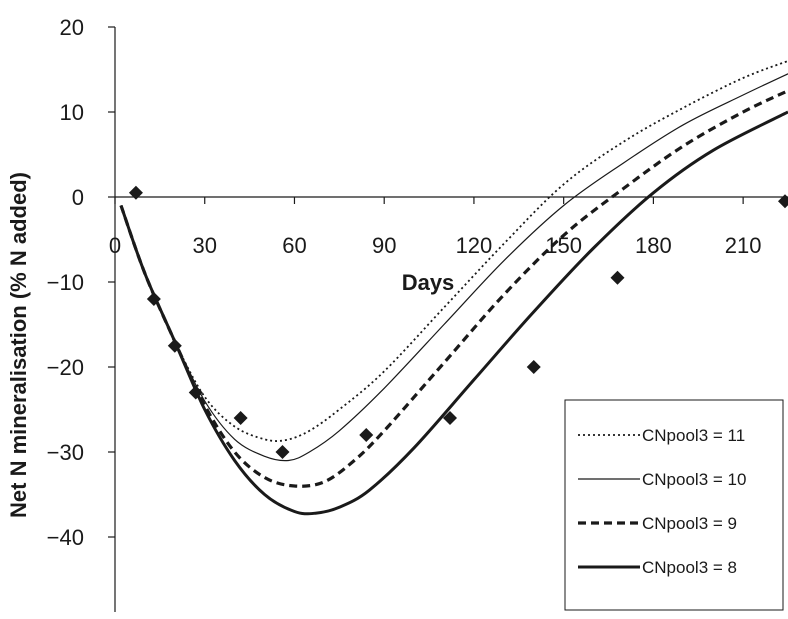 Image resolution: width=788 pixels, height=619 pixels. Describe the element at coordinates (689, 523) in the screenshot. I see `legend-label: CNpool3 = 9` at that location.